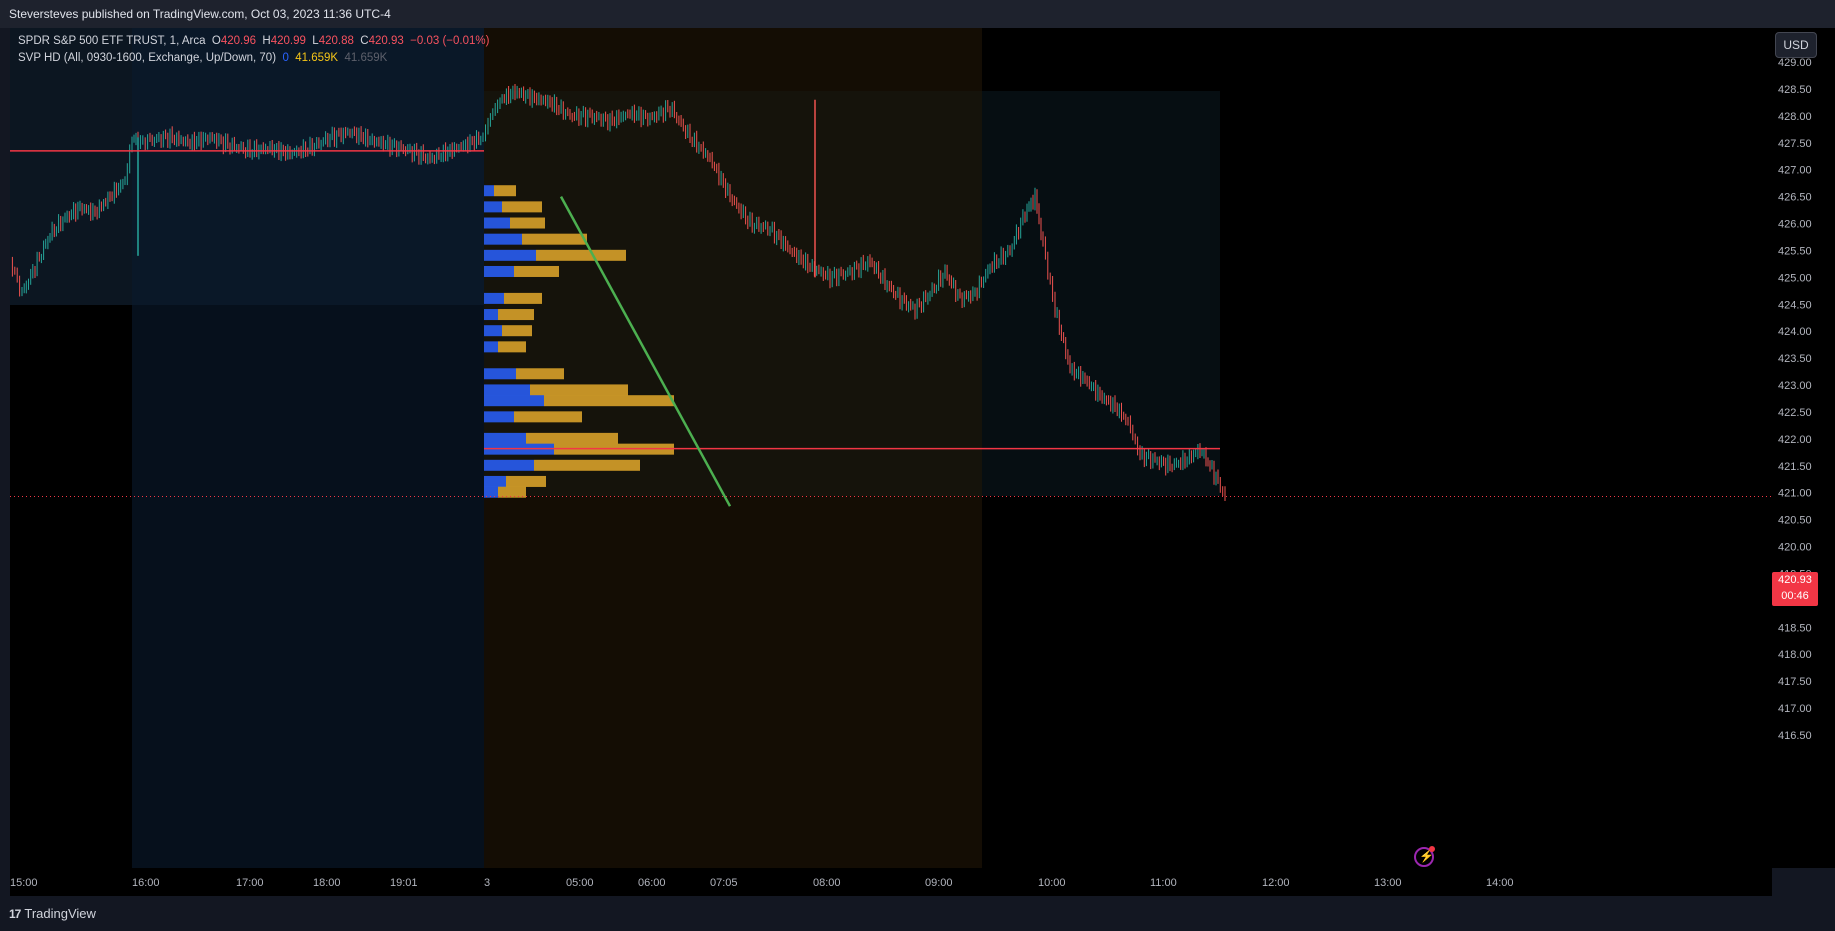  Describe the element at coordinates (580, 883) in the screenshot. I see `time-tick-label: 05:00` at that location.